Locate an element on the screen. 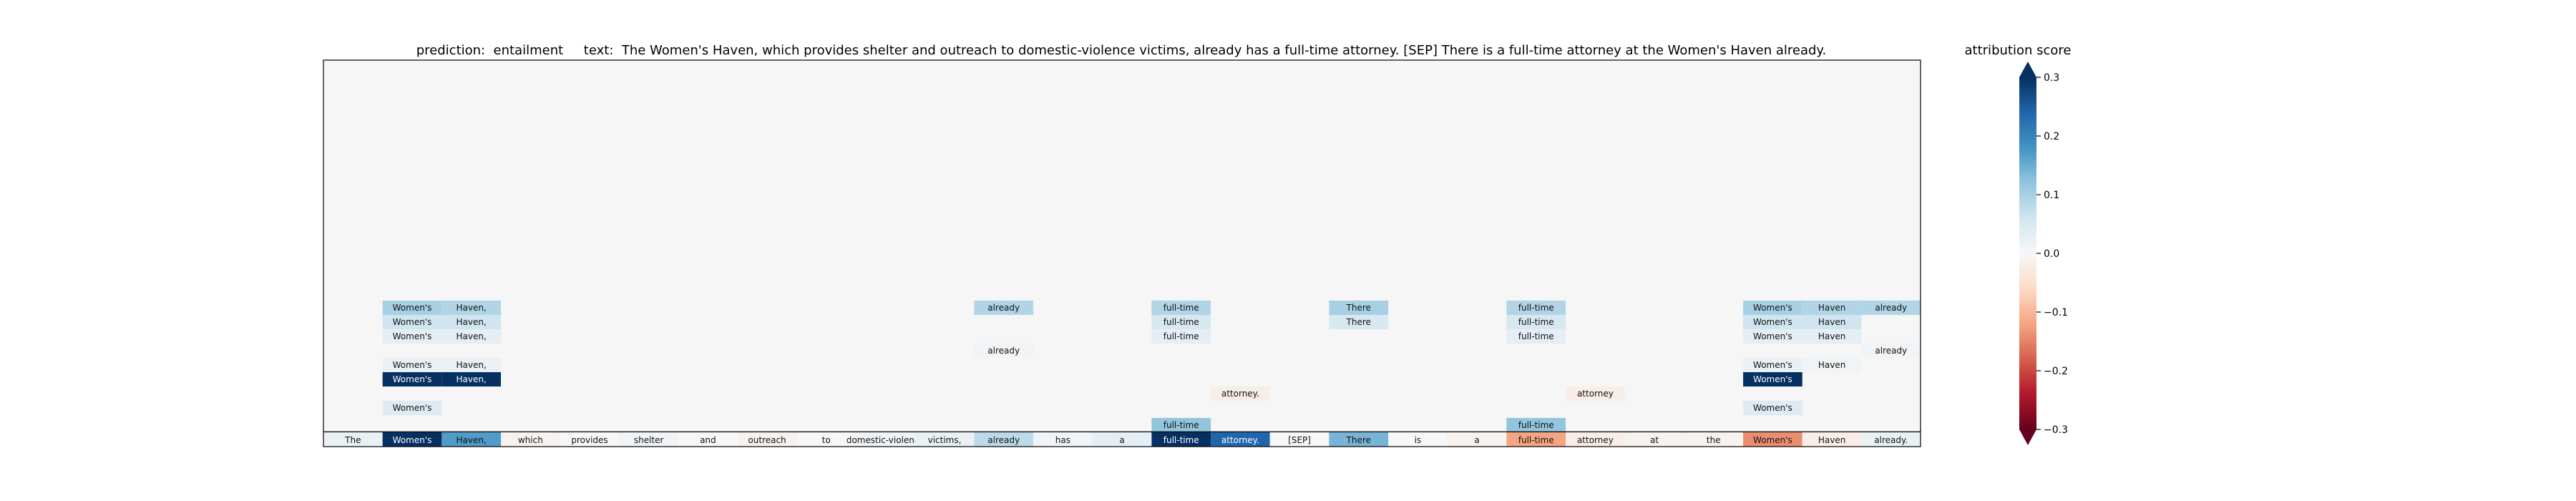  token-label: already. is located at coordinates (1891, 440).